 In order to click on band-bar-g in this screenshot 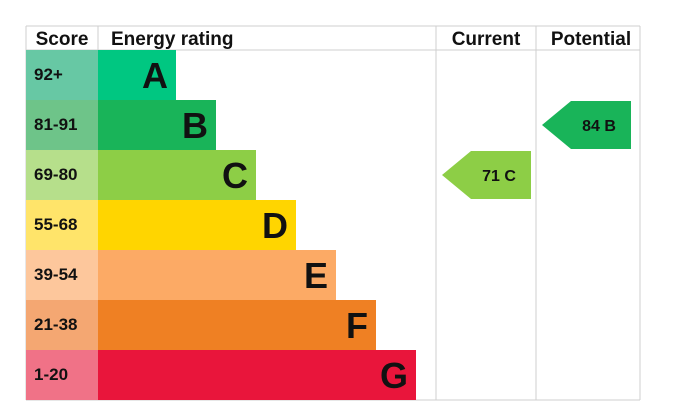, I will do `click(257, 375)`.